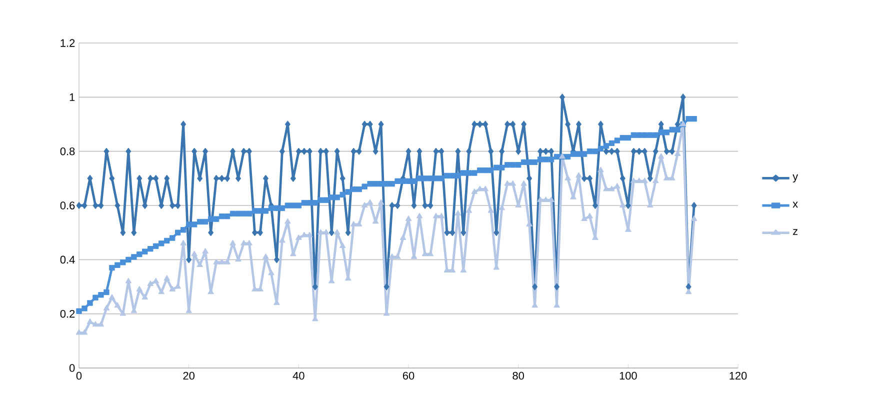 Image resolution: width=885 pixels, height=419 pixels. I want to click on y-tick-label: 0.4, so click(67, 260).